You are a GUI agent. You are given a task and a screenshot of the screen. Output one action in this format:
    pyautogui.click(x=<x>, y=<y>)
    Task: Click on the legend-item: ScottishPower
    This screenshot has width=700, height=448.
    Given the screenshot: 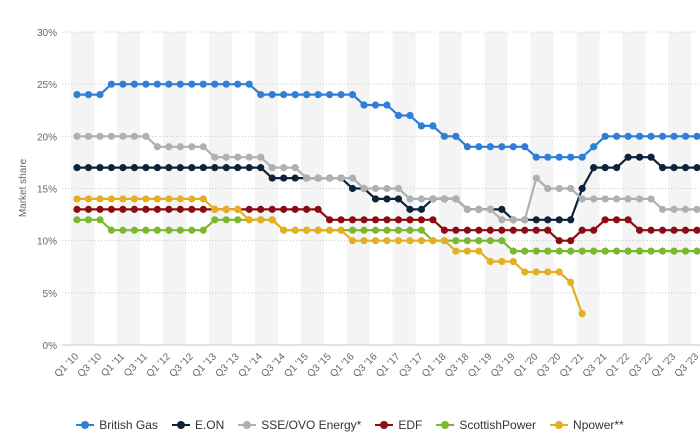 What is the action you would take?
    pyautogui.click(x=486, y=425)
    